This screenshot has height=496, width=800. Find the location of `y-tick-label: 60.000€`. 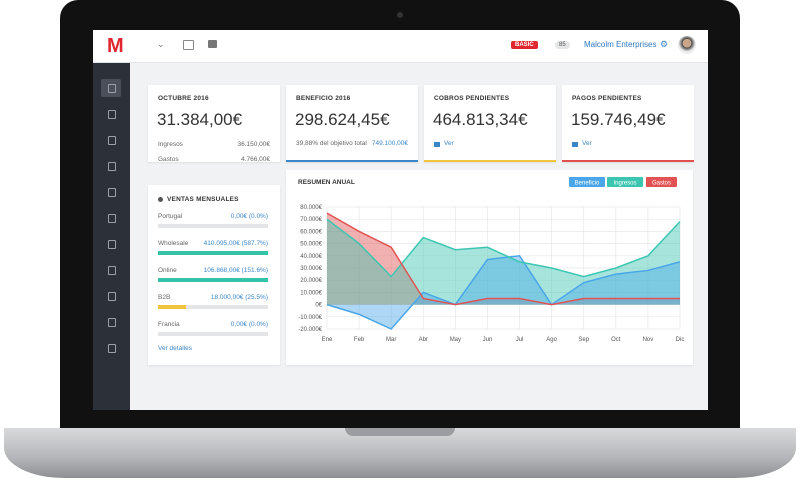

y-tick-label: 60.000€ is located at coordinates (311, 232).